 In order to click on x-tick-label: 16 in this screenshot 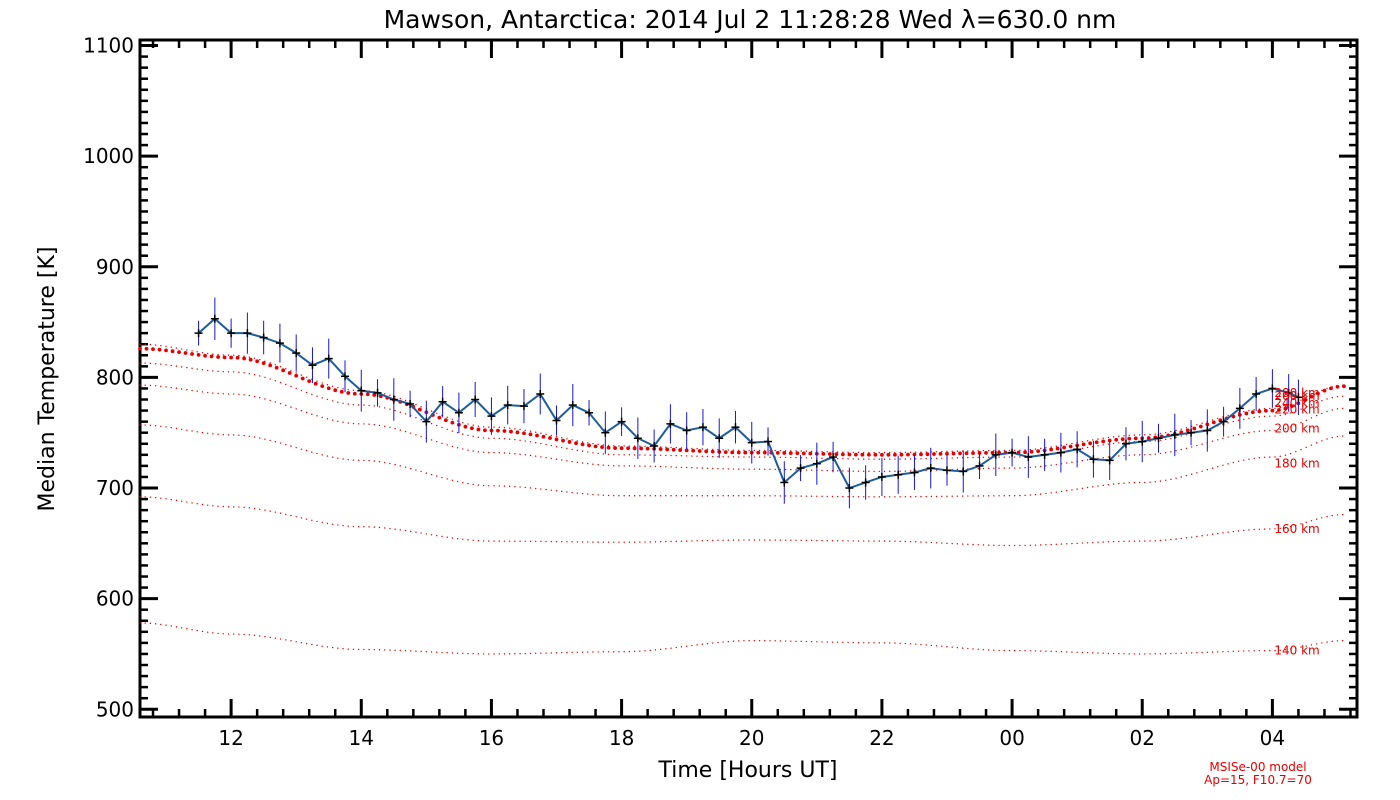, I will do `click(491, 738)`.